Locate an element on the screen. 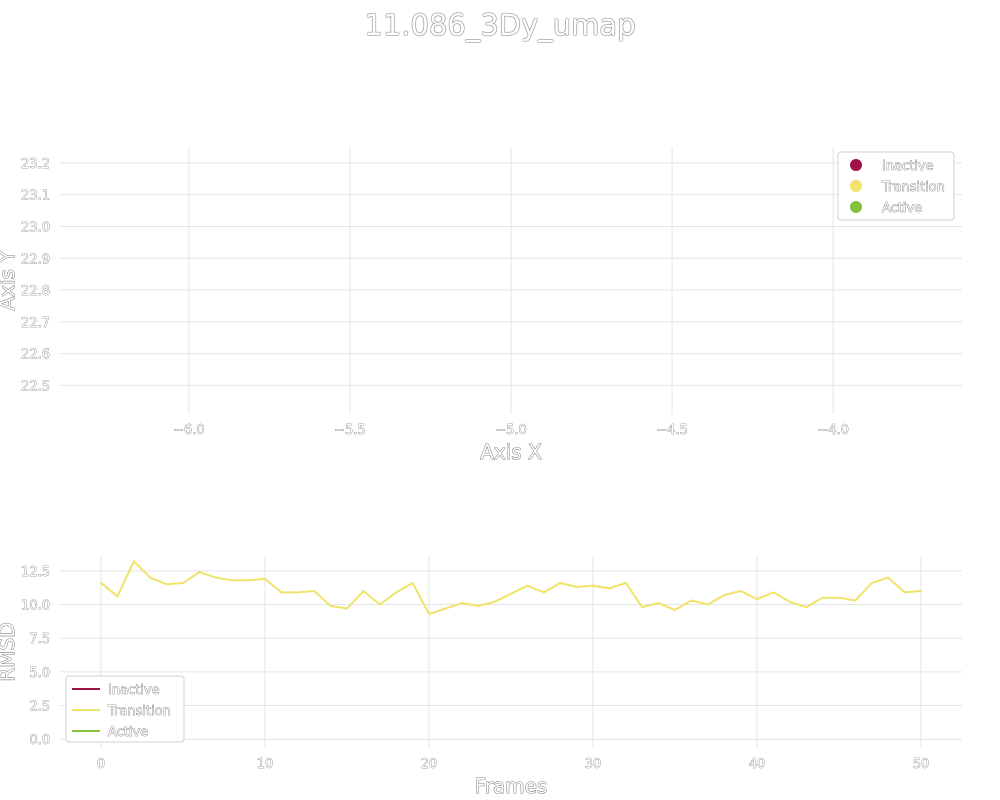 The width and height of the screenshot is (1000, 800). rmsd-legend: Inactive Transition Active is located at coordinates (125, 709).